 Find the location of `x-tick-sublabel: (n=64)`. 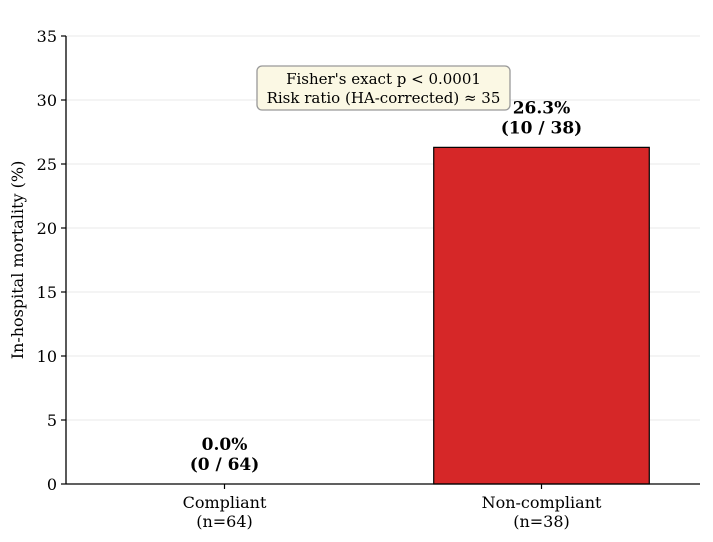

x-tick-sublabel: (n=64) is located at coordinates (224, 521).